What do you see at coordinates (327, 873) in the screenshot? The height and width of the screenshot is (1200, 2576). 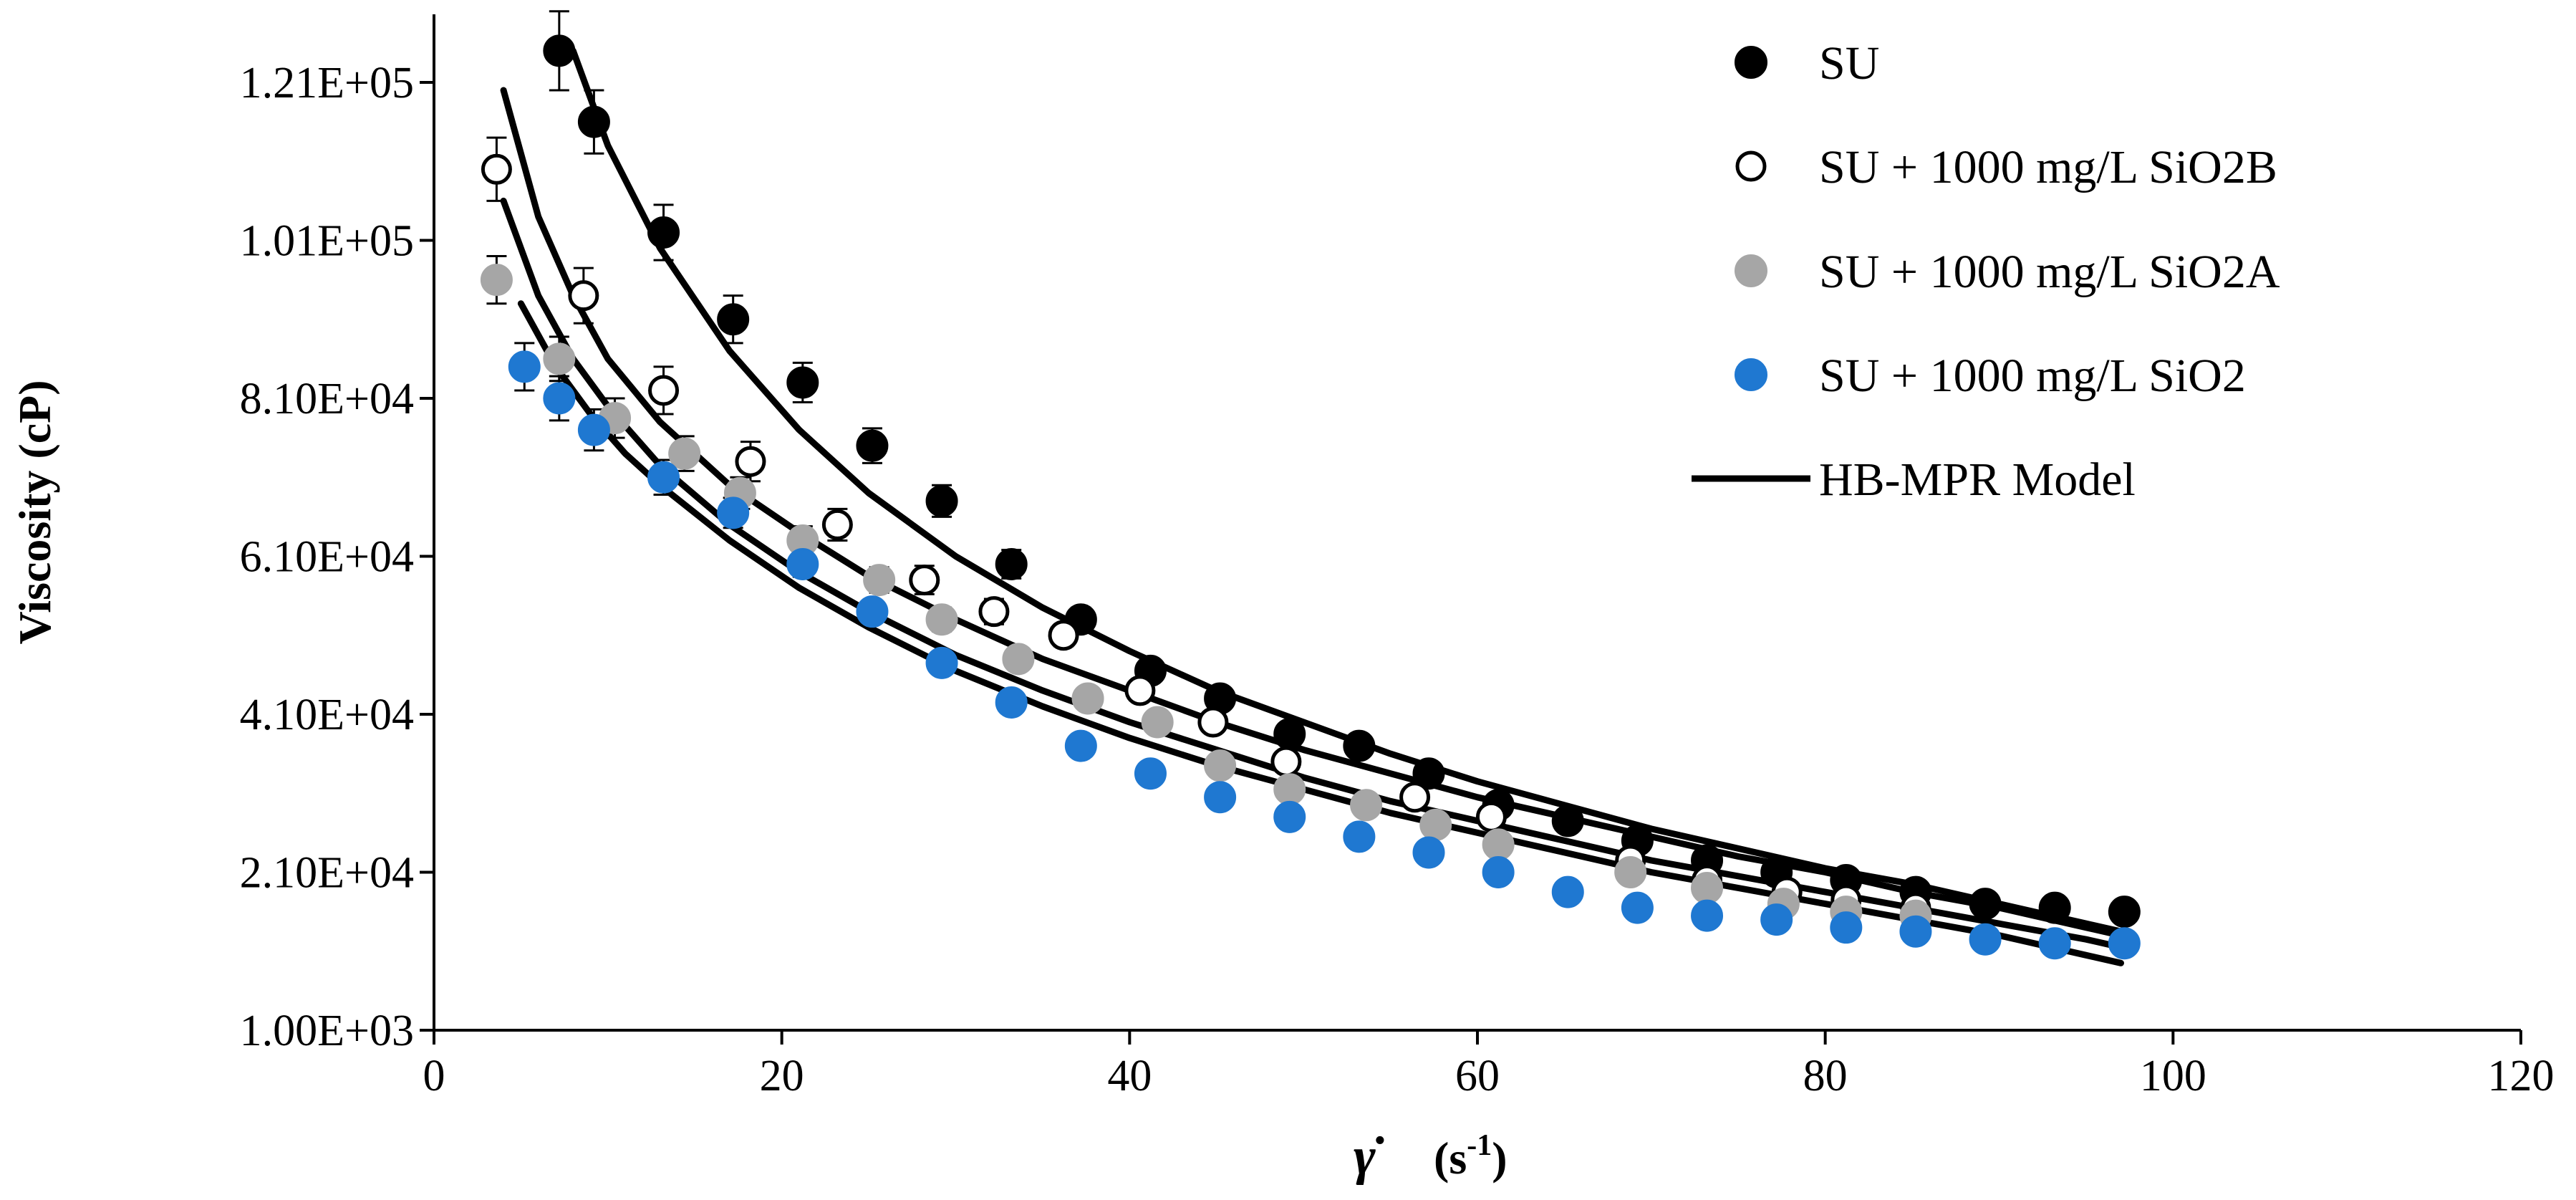 I see `y-tick-label: 2.10E+04` at bounding box center [327, 873].